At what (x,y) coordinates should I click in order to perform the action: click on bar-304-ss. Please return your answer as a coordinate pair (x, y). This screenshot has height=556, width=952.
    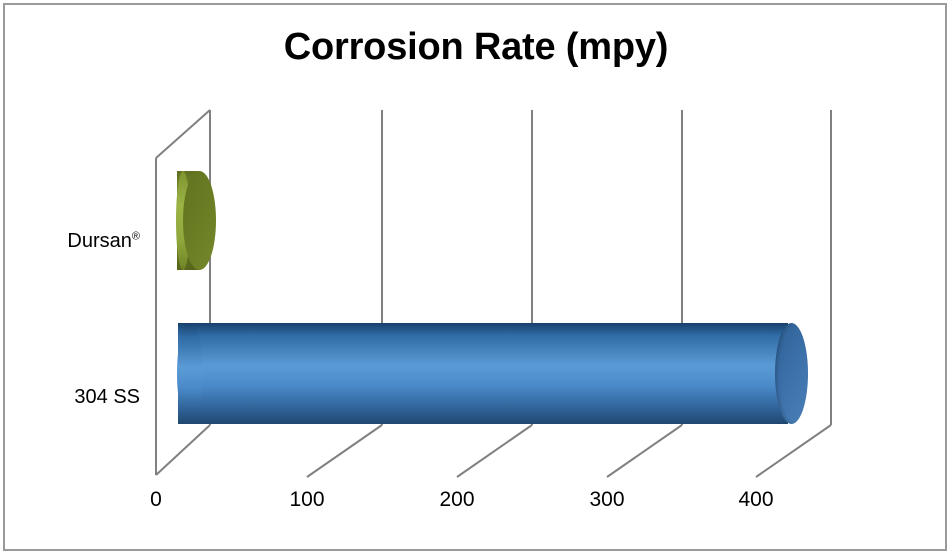
    Looking at the image, I should click on (492, 373).